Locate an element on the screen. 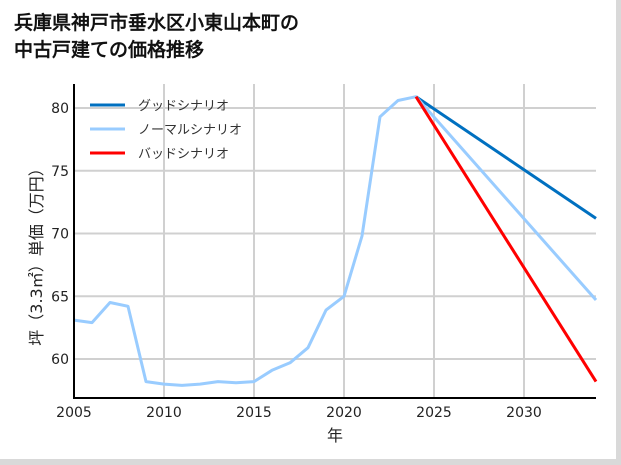 This screenshot has height=465, width=621. legend-label-1: ノーマルシナリオ is located at coordinates (190, 130).